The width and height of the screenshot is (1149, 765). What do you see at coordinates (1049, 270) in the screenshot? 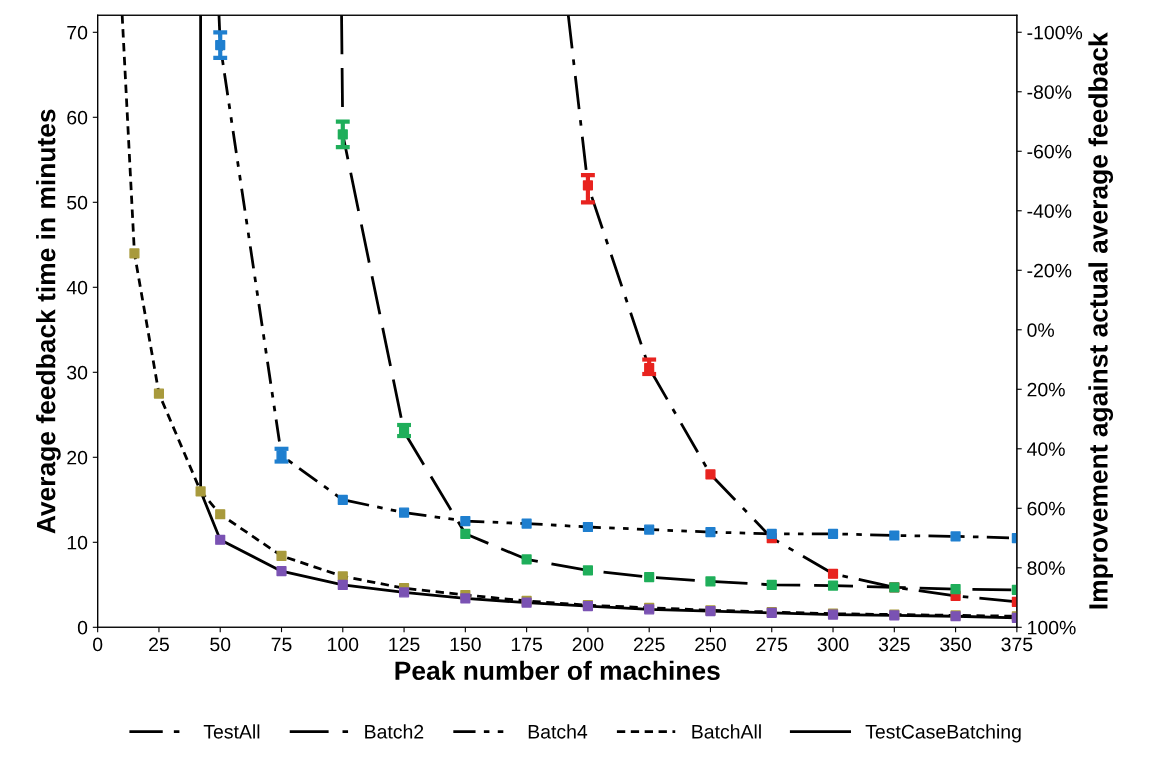
I see `y2-tick-label: -20%` at bounding box center [1049, 270].